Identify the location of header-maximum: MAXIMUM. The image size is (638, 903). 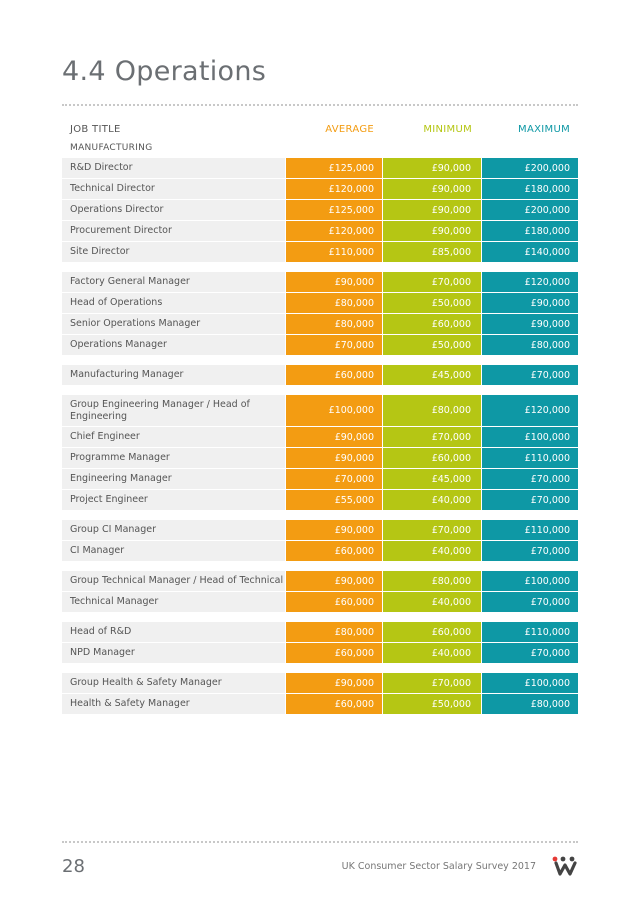
(544, 129).